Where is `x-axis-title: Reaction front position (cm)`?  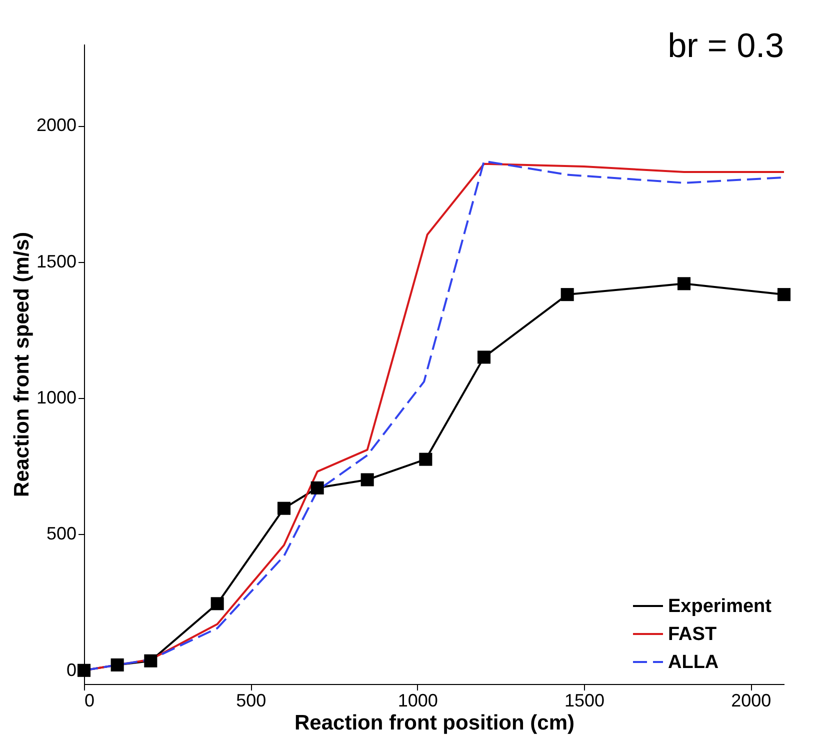 x-axis-title: Reaction front position (cm) is located at coordinates (434, 723).